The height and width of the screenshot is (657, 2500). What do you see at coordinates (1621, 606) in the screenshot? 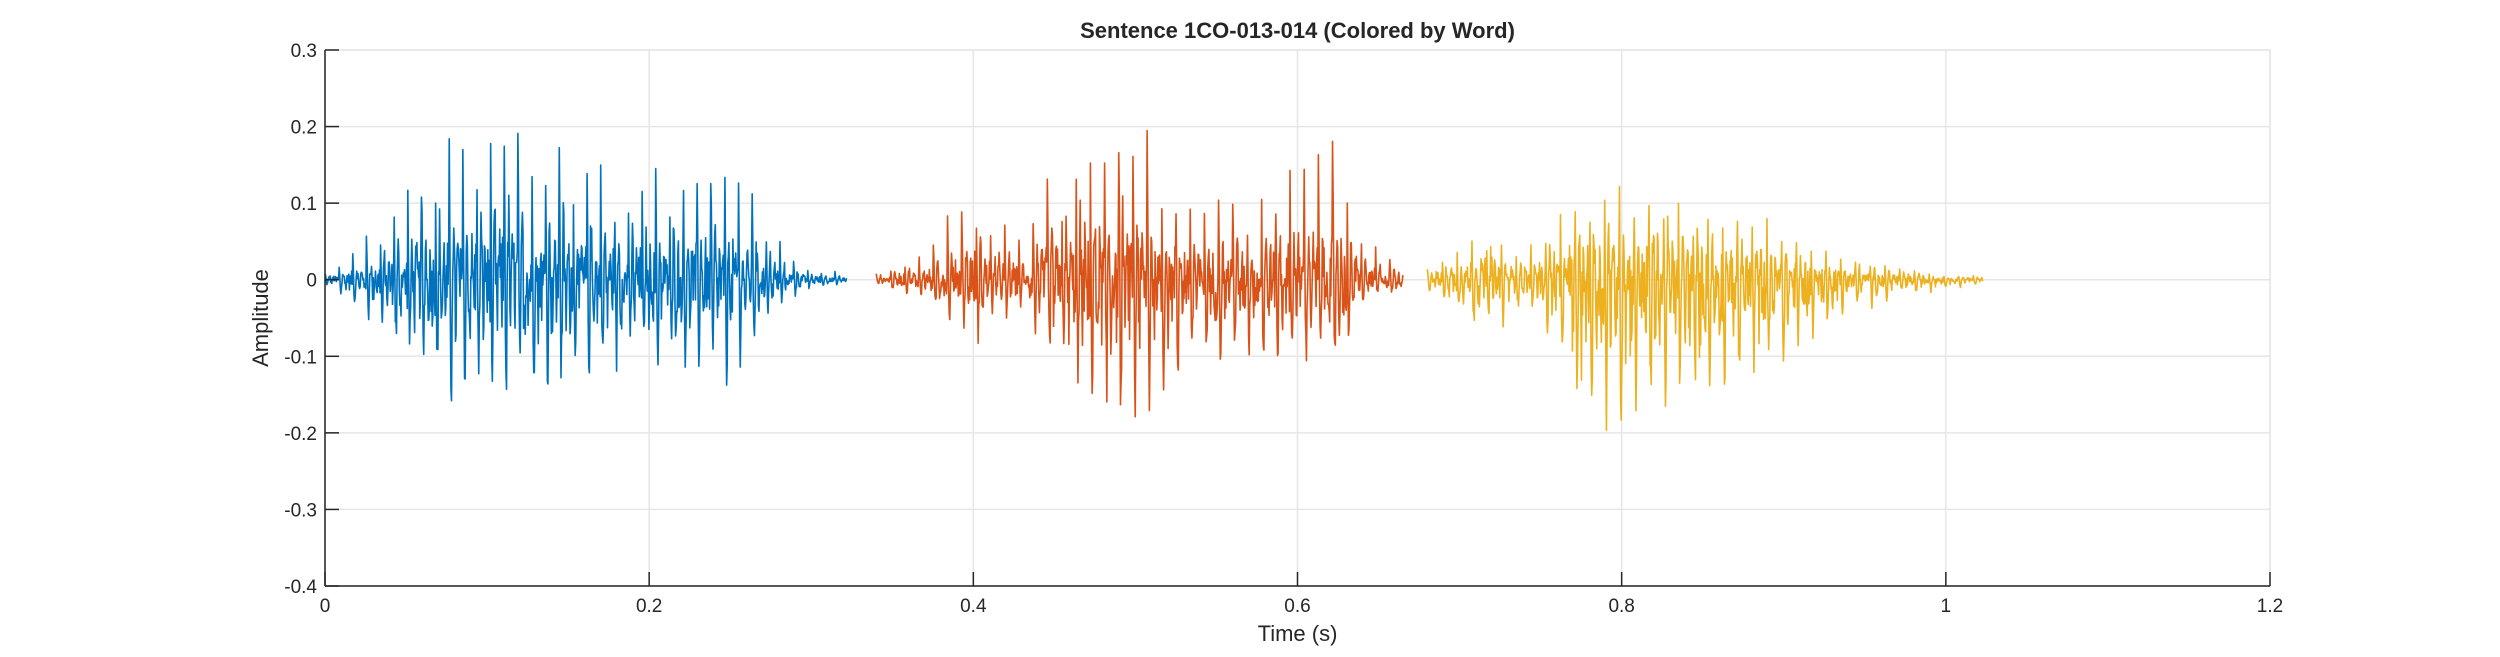
I see `x-tick-label: 0.8` at bounding box center [1621, 606].